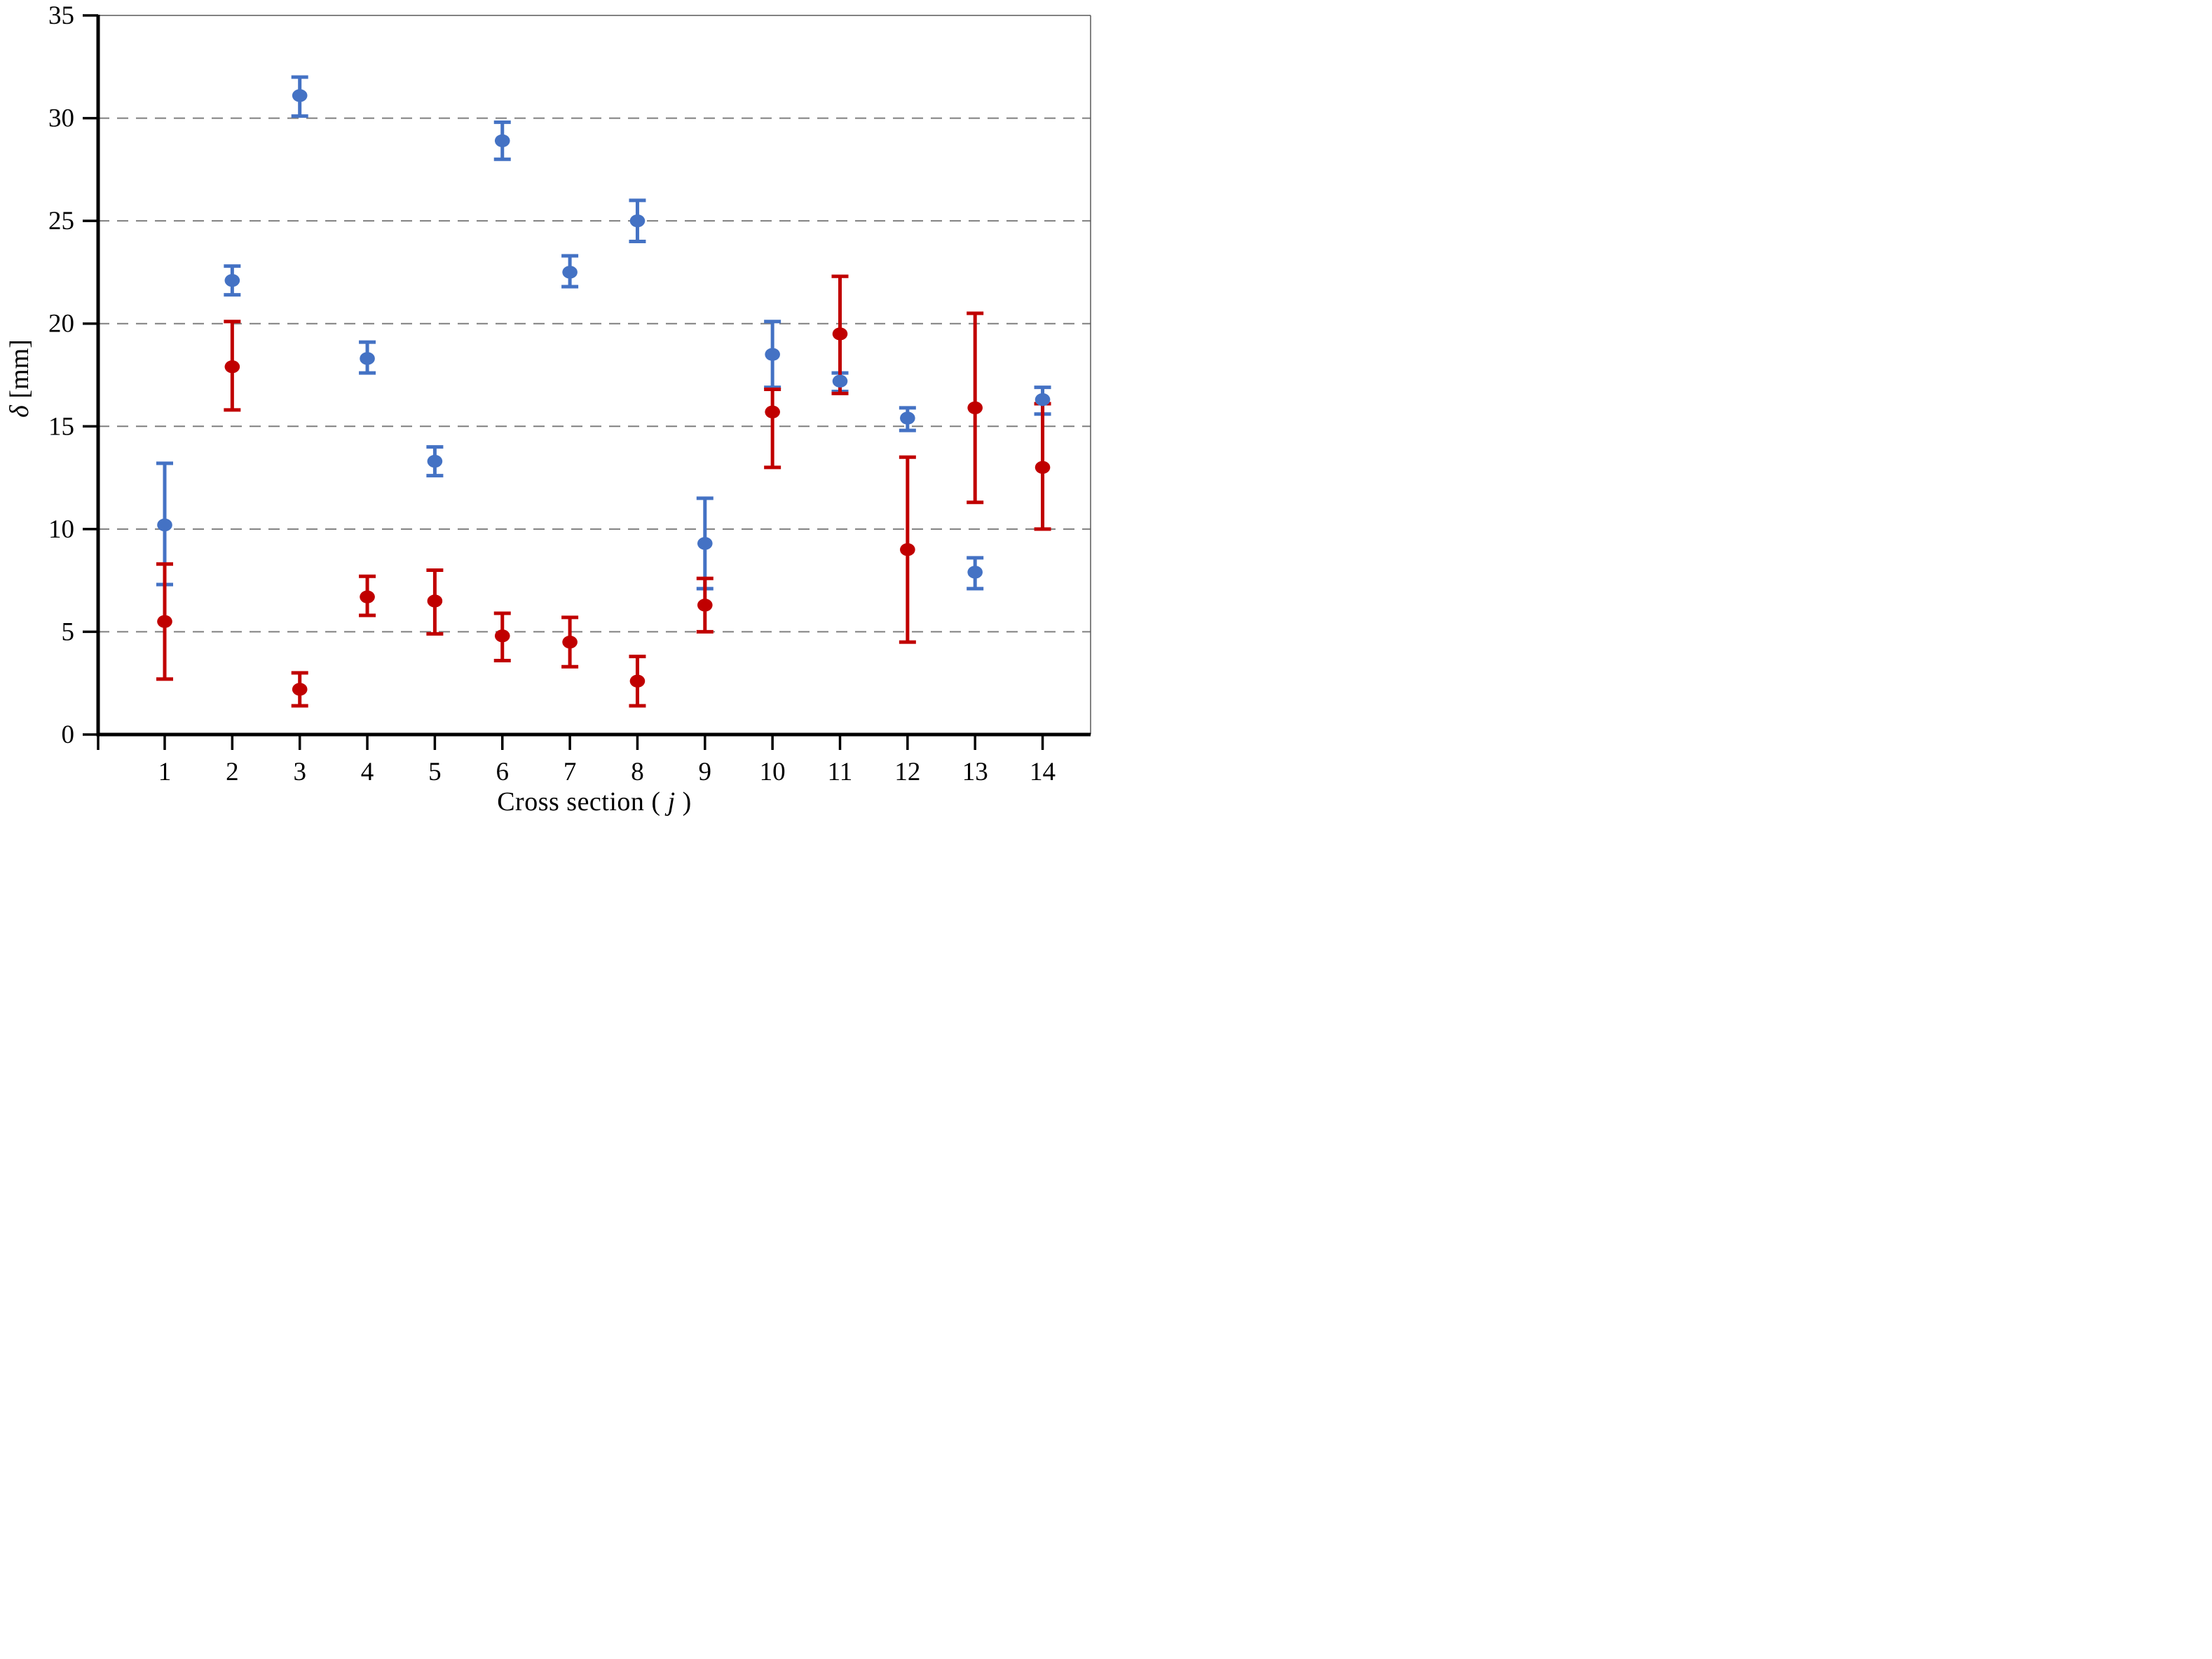  I want to click on x-tick-label-2: 2, so click(232, 772).